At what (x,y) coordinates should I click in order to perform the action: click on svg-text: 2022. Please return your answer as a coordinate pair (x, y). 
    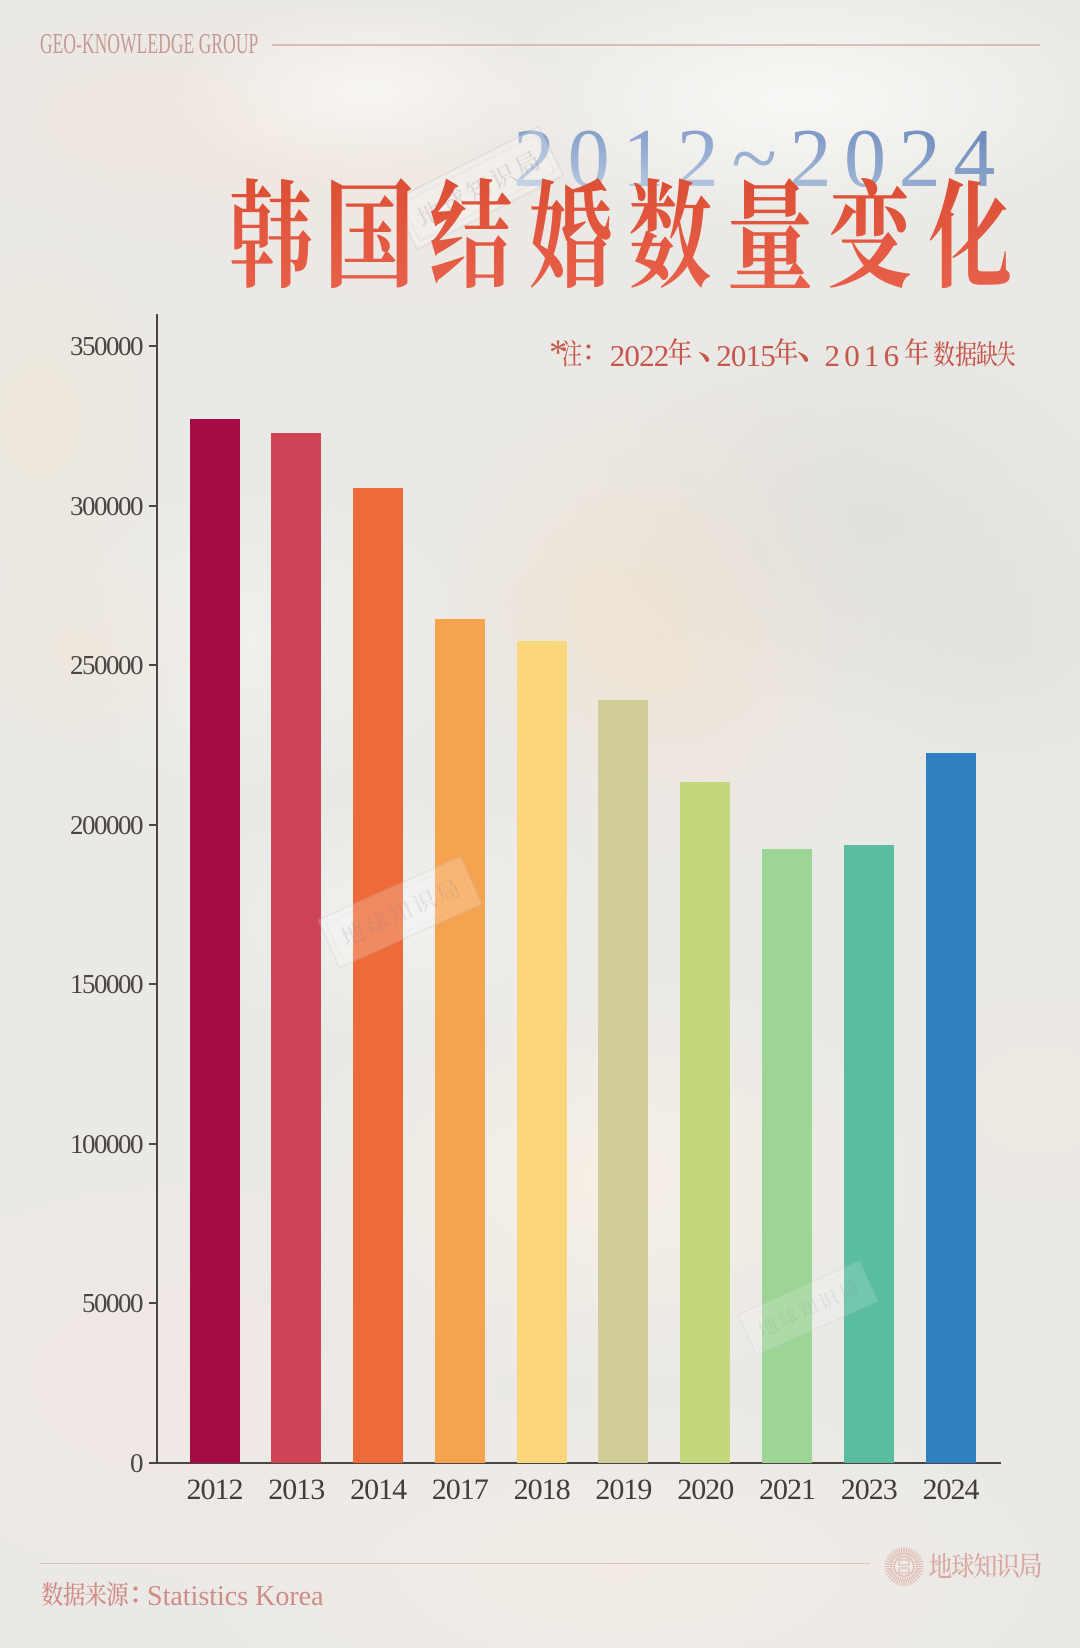
    Looking at the image, I should click on (639, 355).